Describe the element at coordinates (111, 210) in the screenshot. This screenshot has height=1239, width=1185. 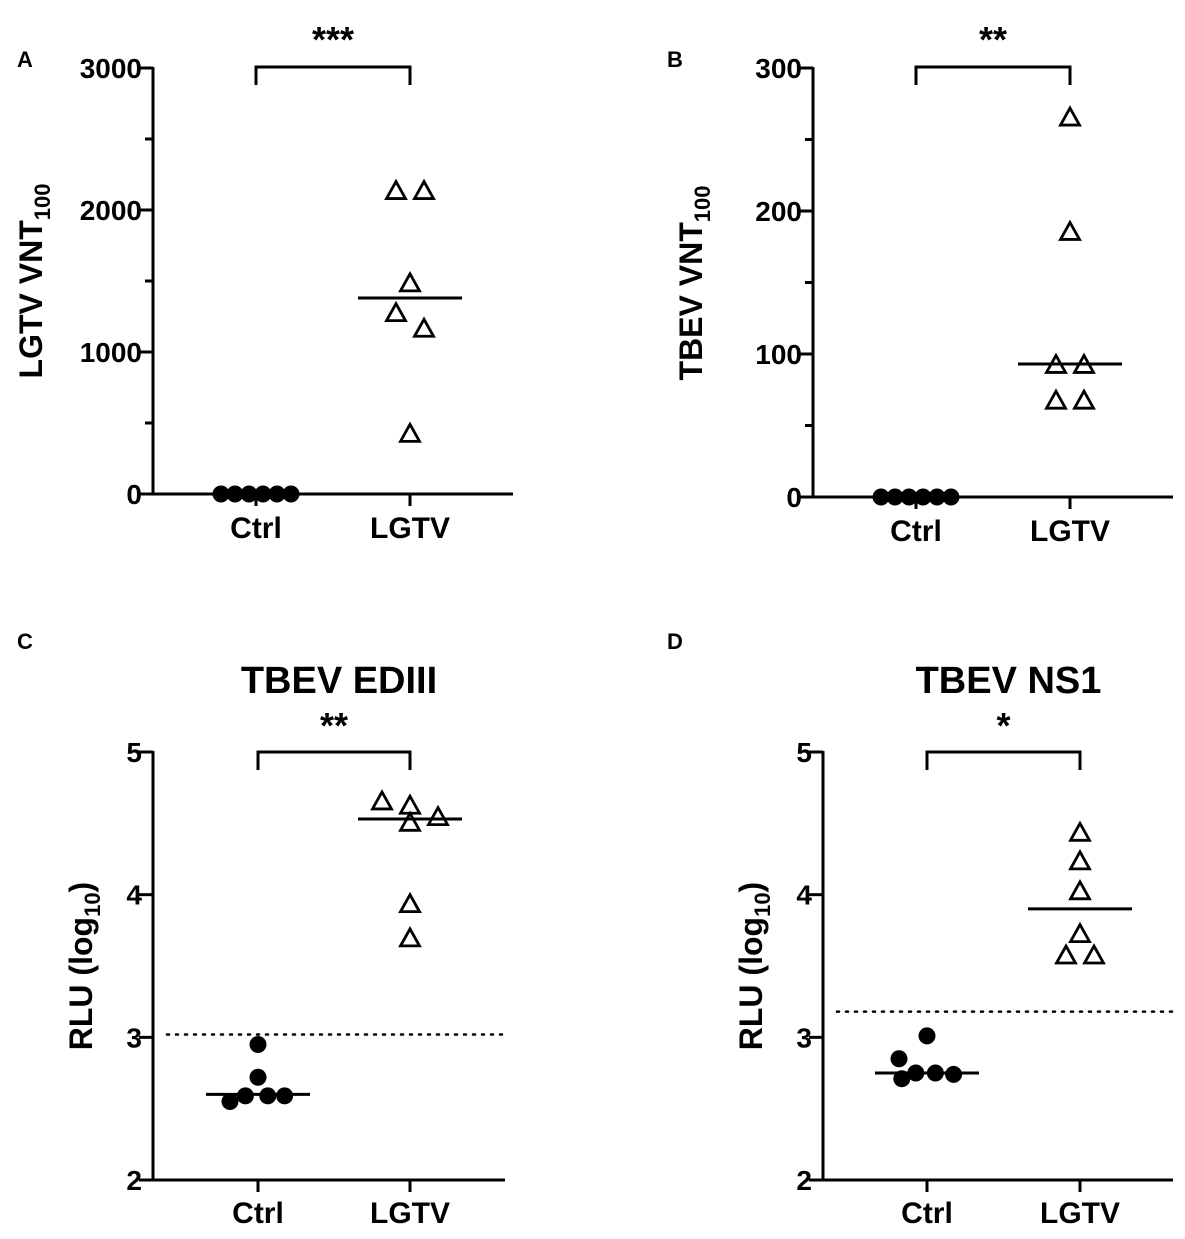
I see `y-tick-label: 2000` at that location.